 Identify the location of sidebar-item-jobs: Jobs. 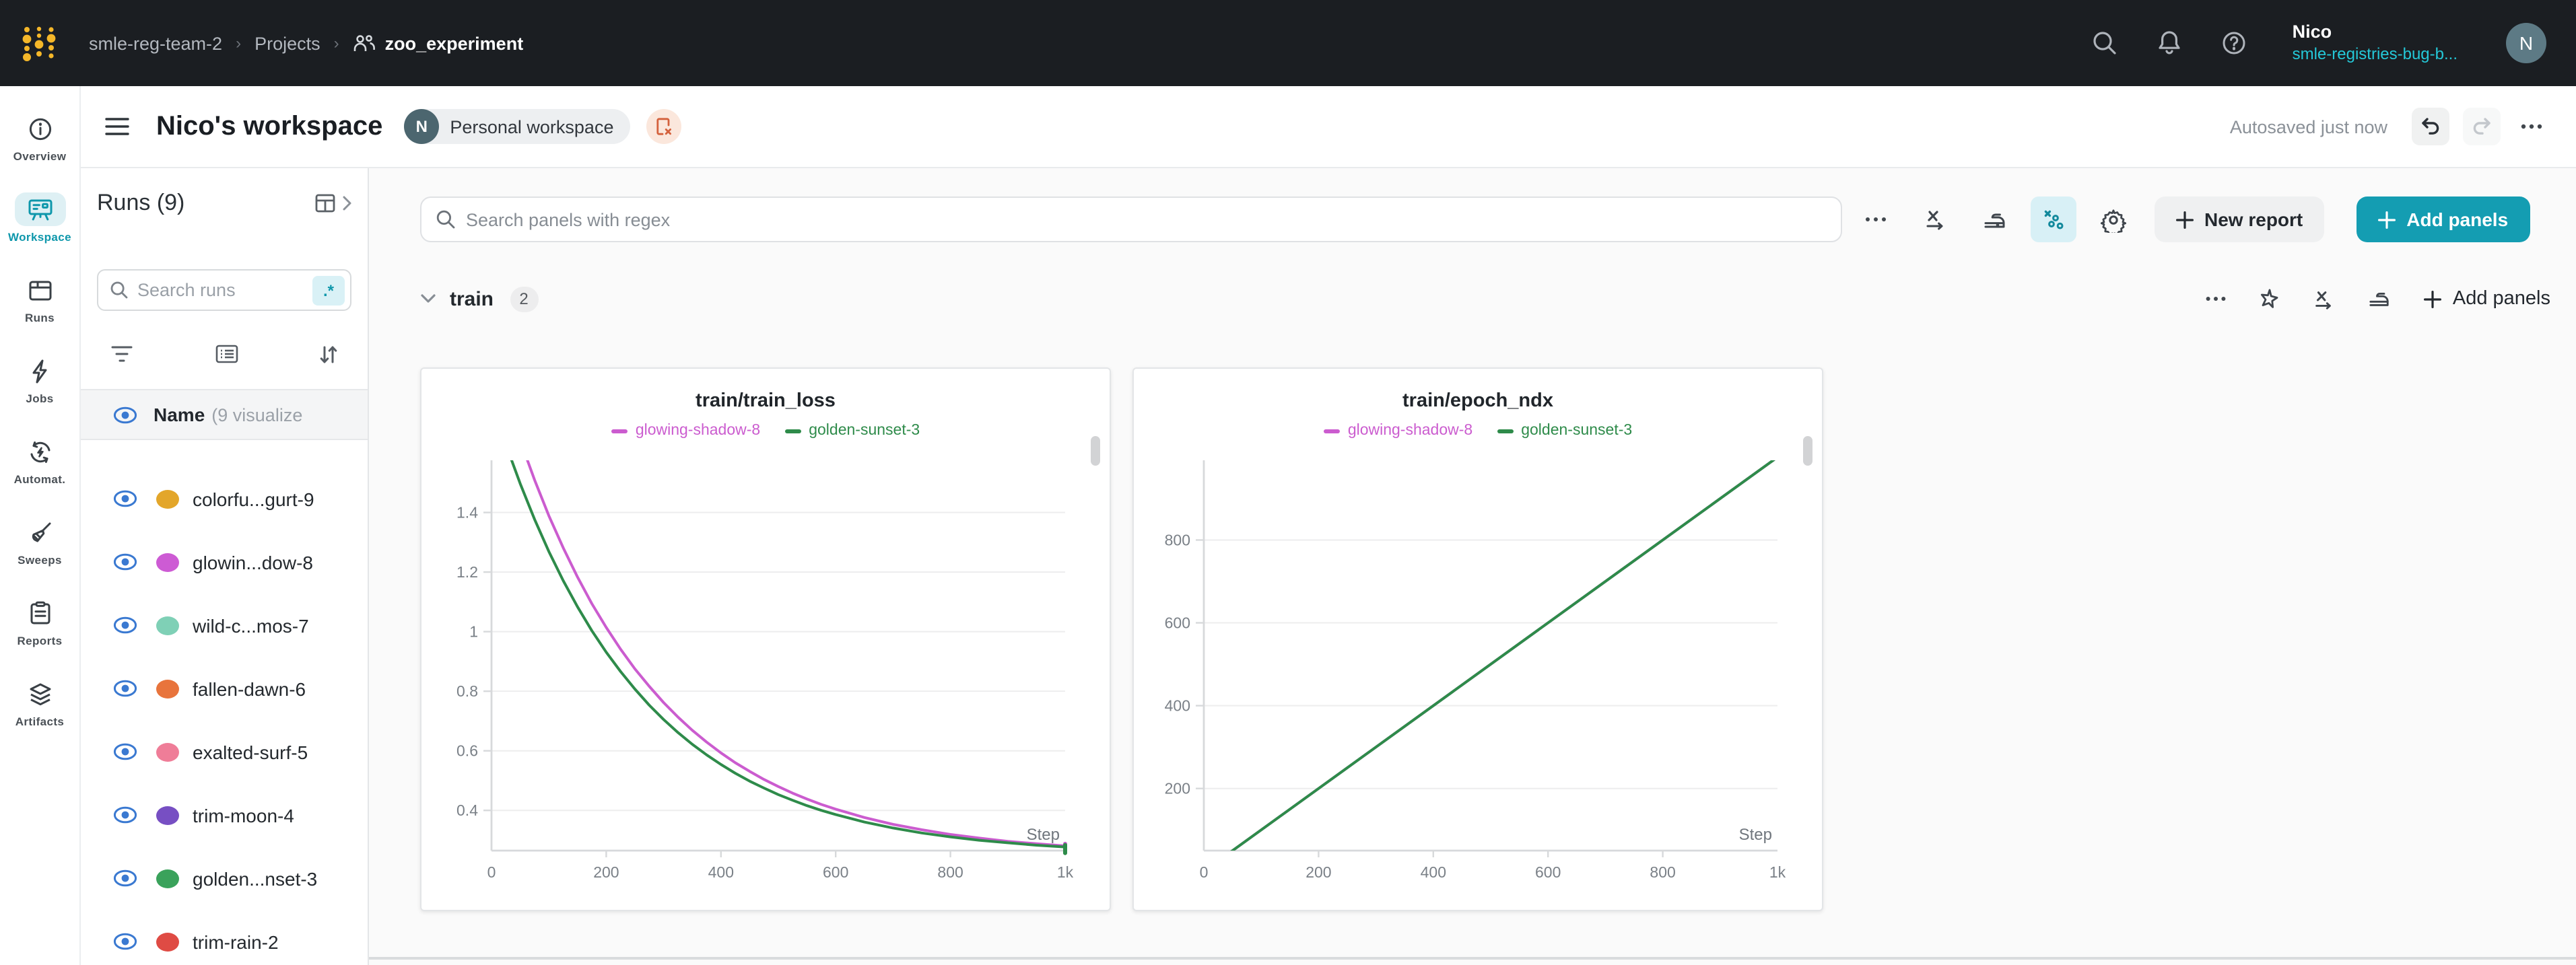
(39, 379).